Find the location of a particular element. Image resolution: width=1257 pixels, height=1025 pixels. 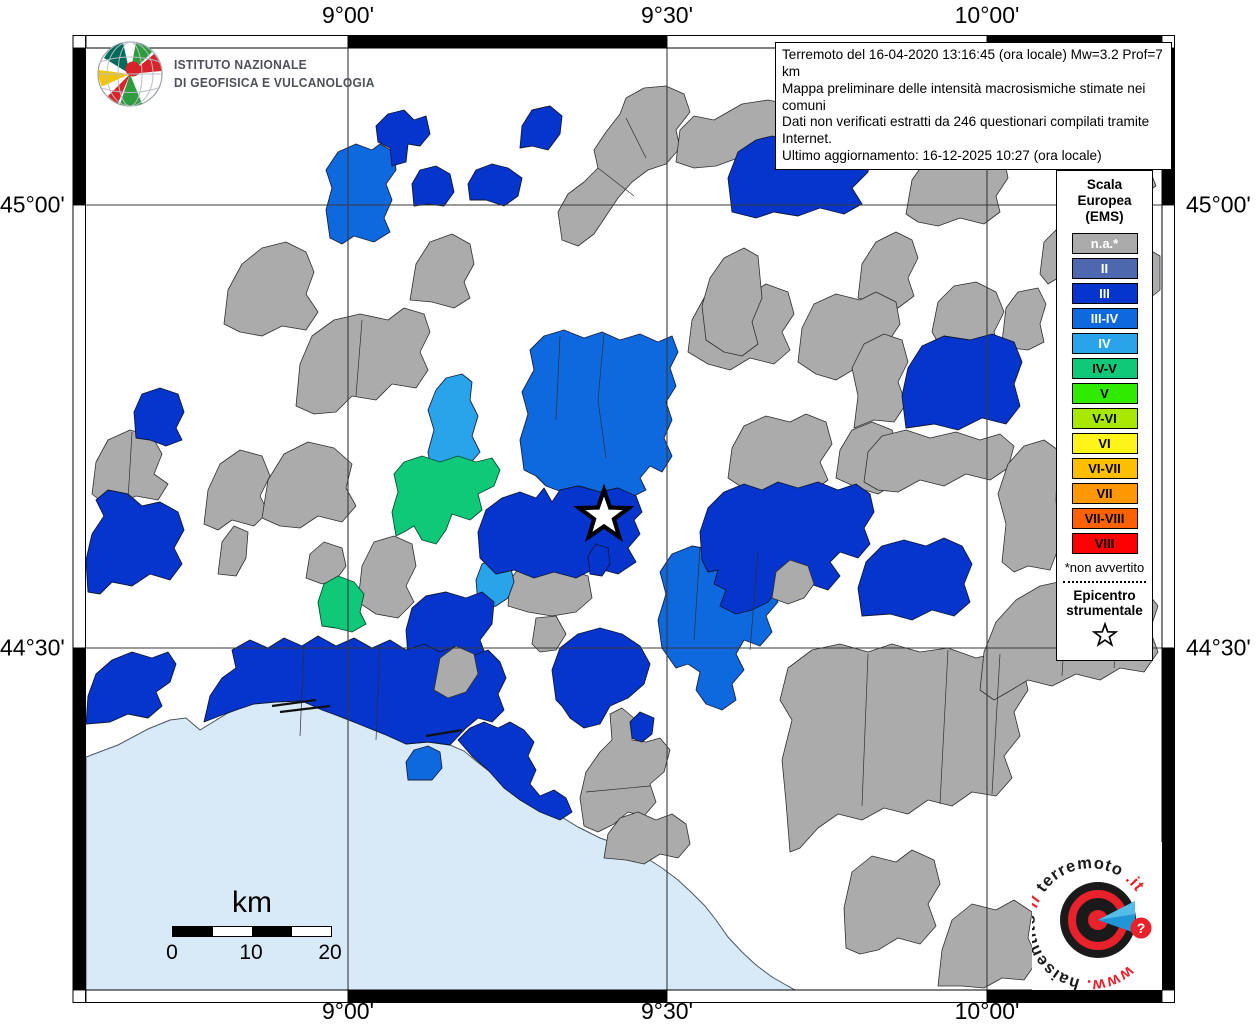

legend-swatch-n-a-: n.a.* is located at coordinates (1104, 243).